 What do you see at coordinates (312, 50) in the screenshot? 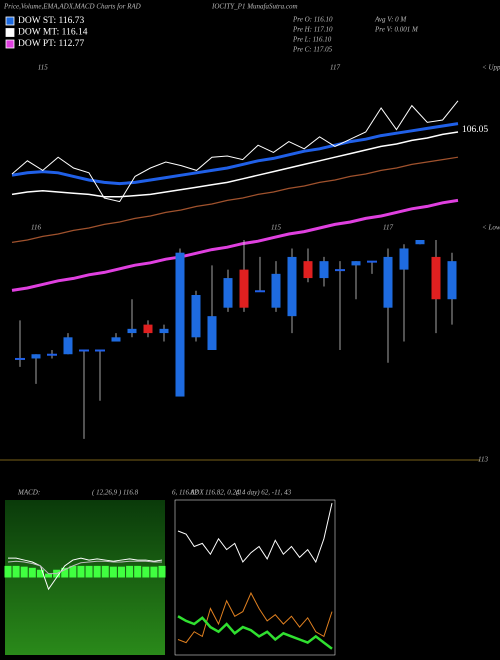
I see `info-text: Pre C: 117.05` at bounding box center [312, 50].